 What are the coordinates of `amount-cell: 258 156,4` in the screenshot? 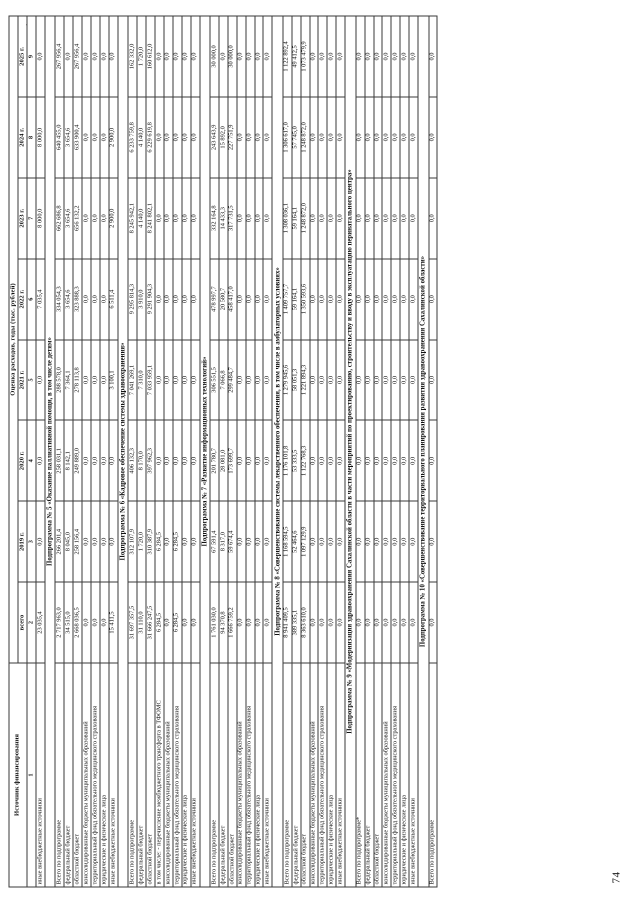 It's located at (77, 541).